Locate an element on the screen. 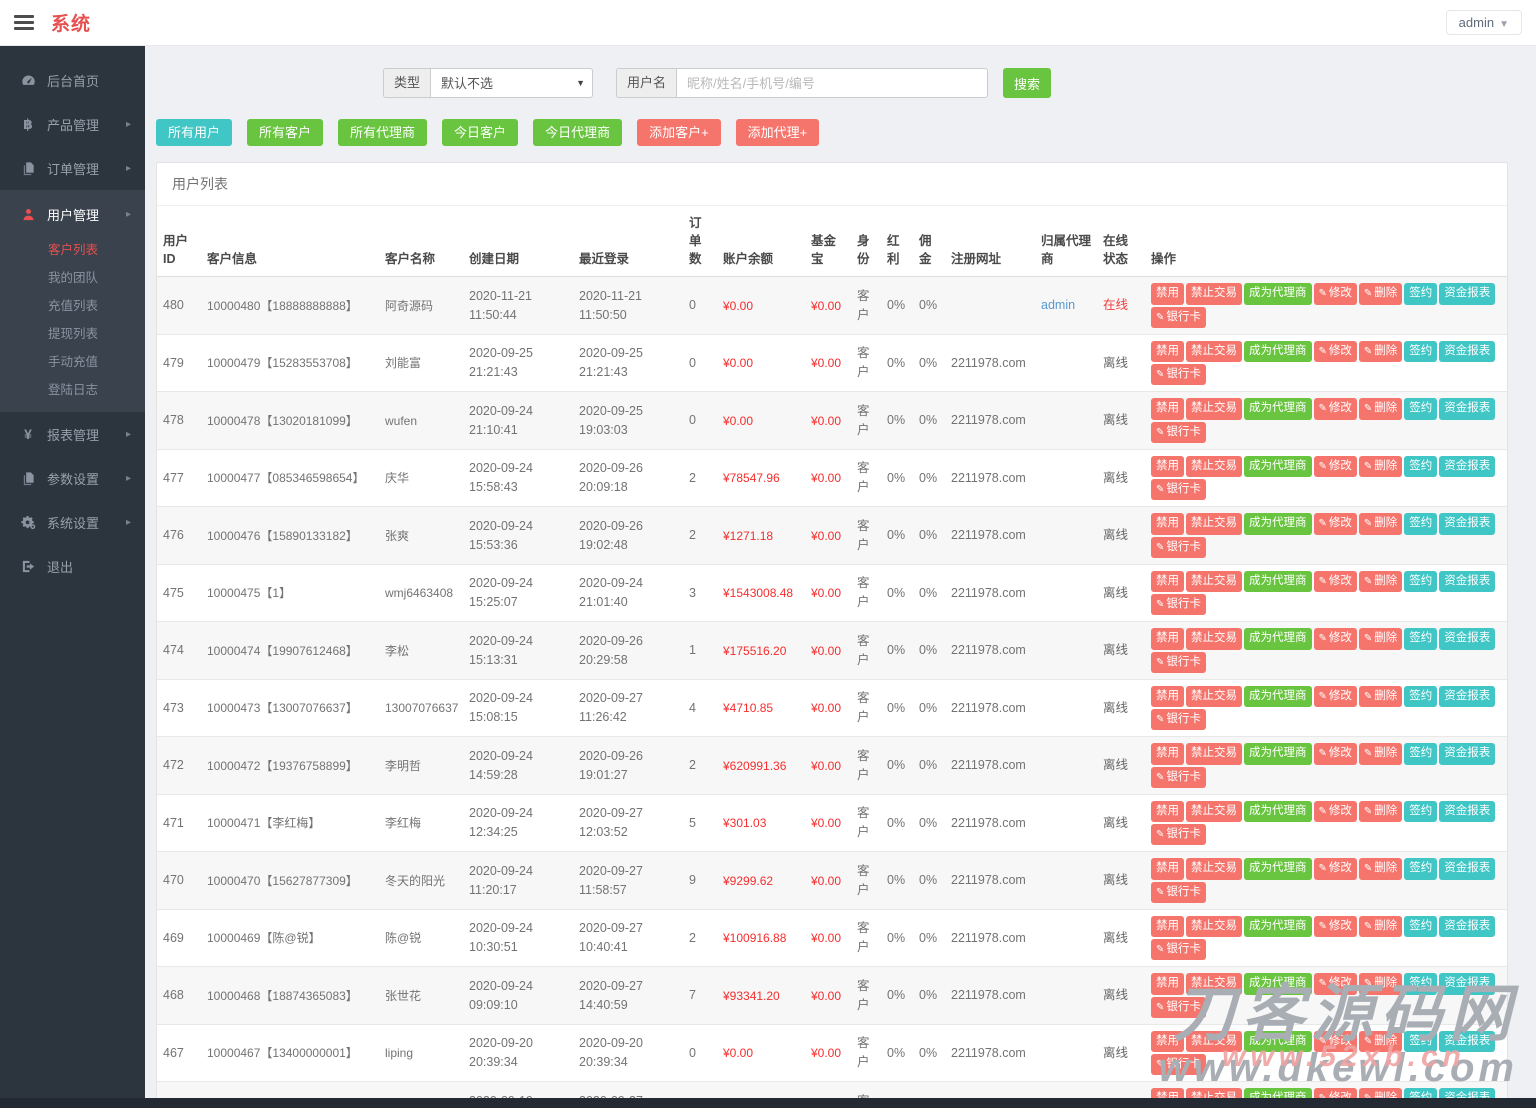 The width and height of the screenshot is (1536, 1108). add-customer-button: 添加客户+ is located at coordinates (679, 132).